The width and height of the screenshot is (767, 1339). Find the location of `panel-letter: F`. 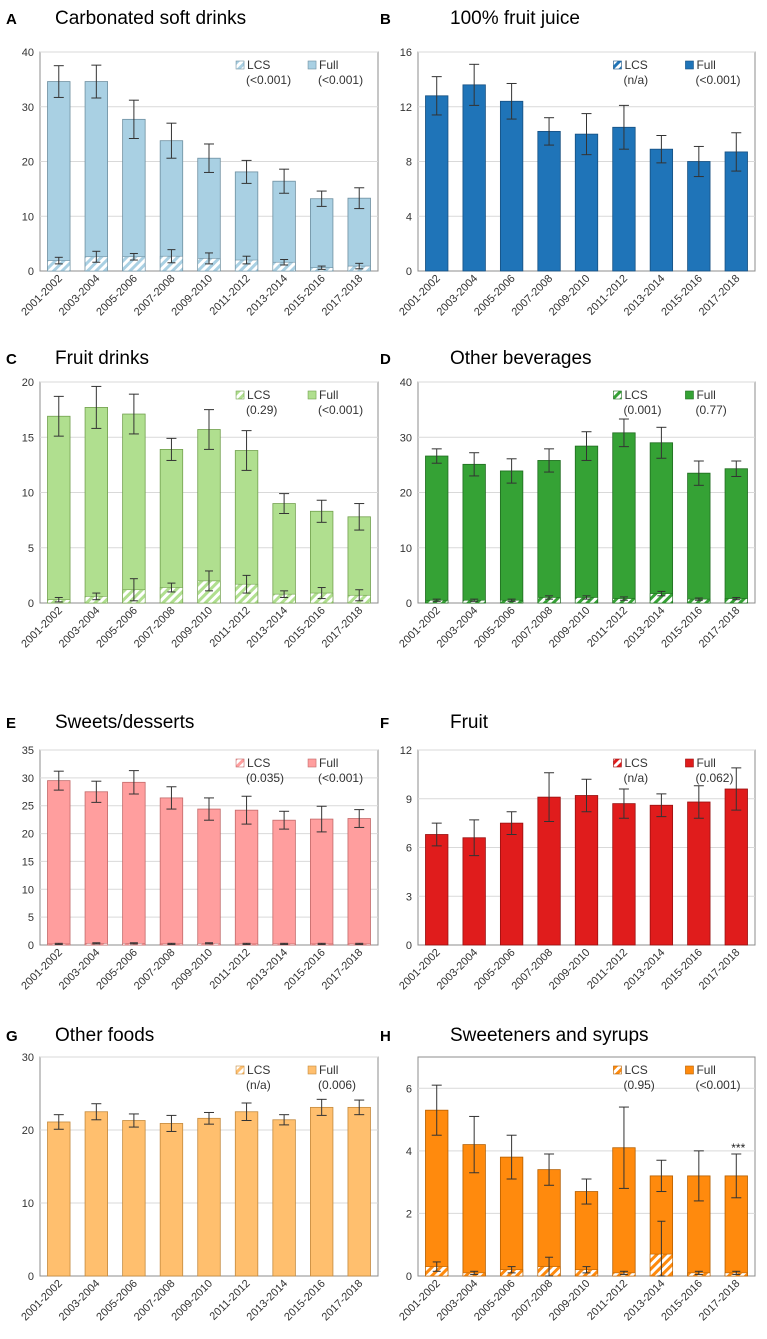

panel-letter: F is located at coordinates (384, 723).